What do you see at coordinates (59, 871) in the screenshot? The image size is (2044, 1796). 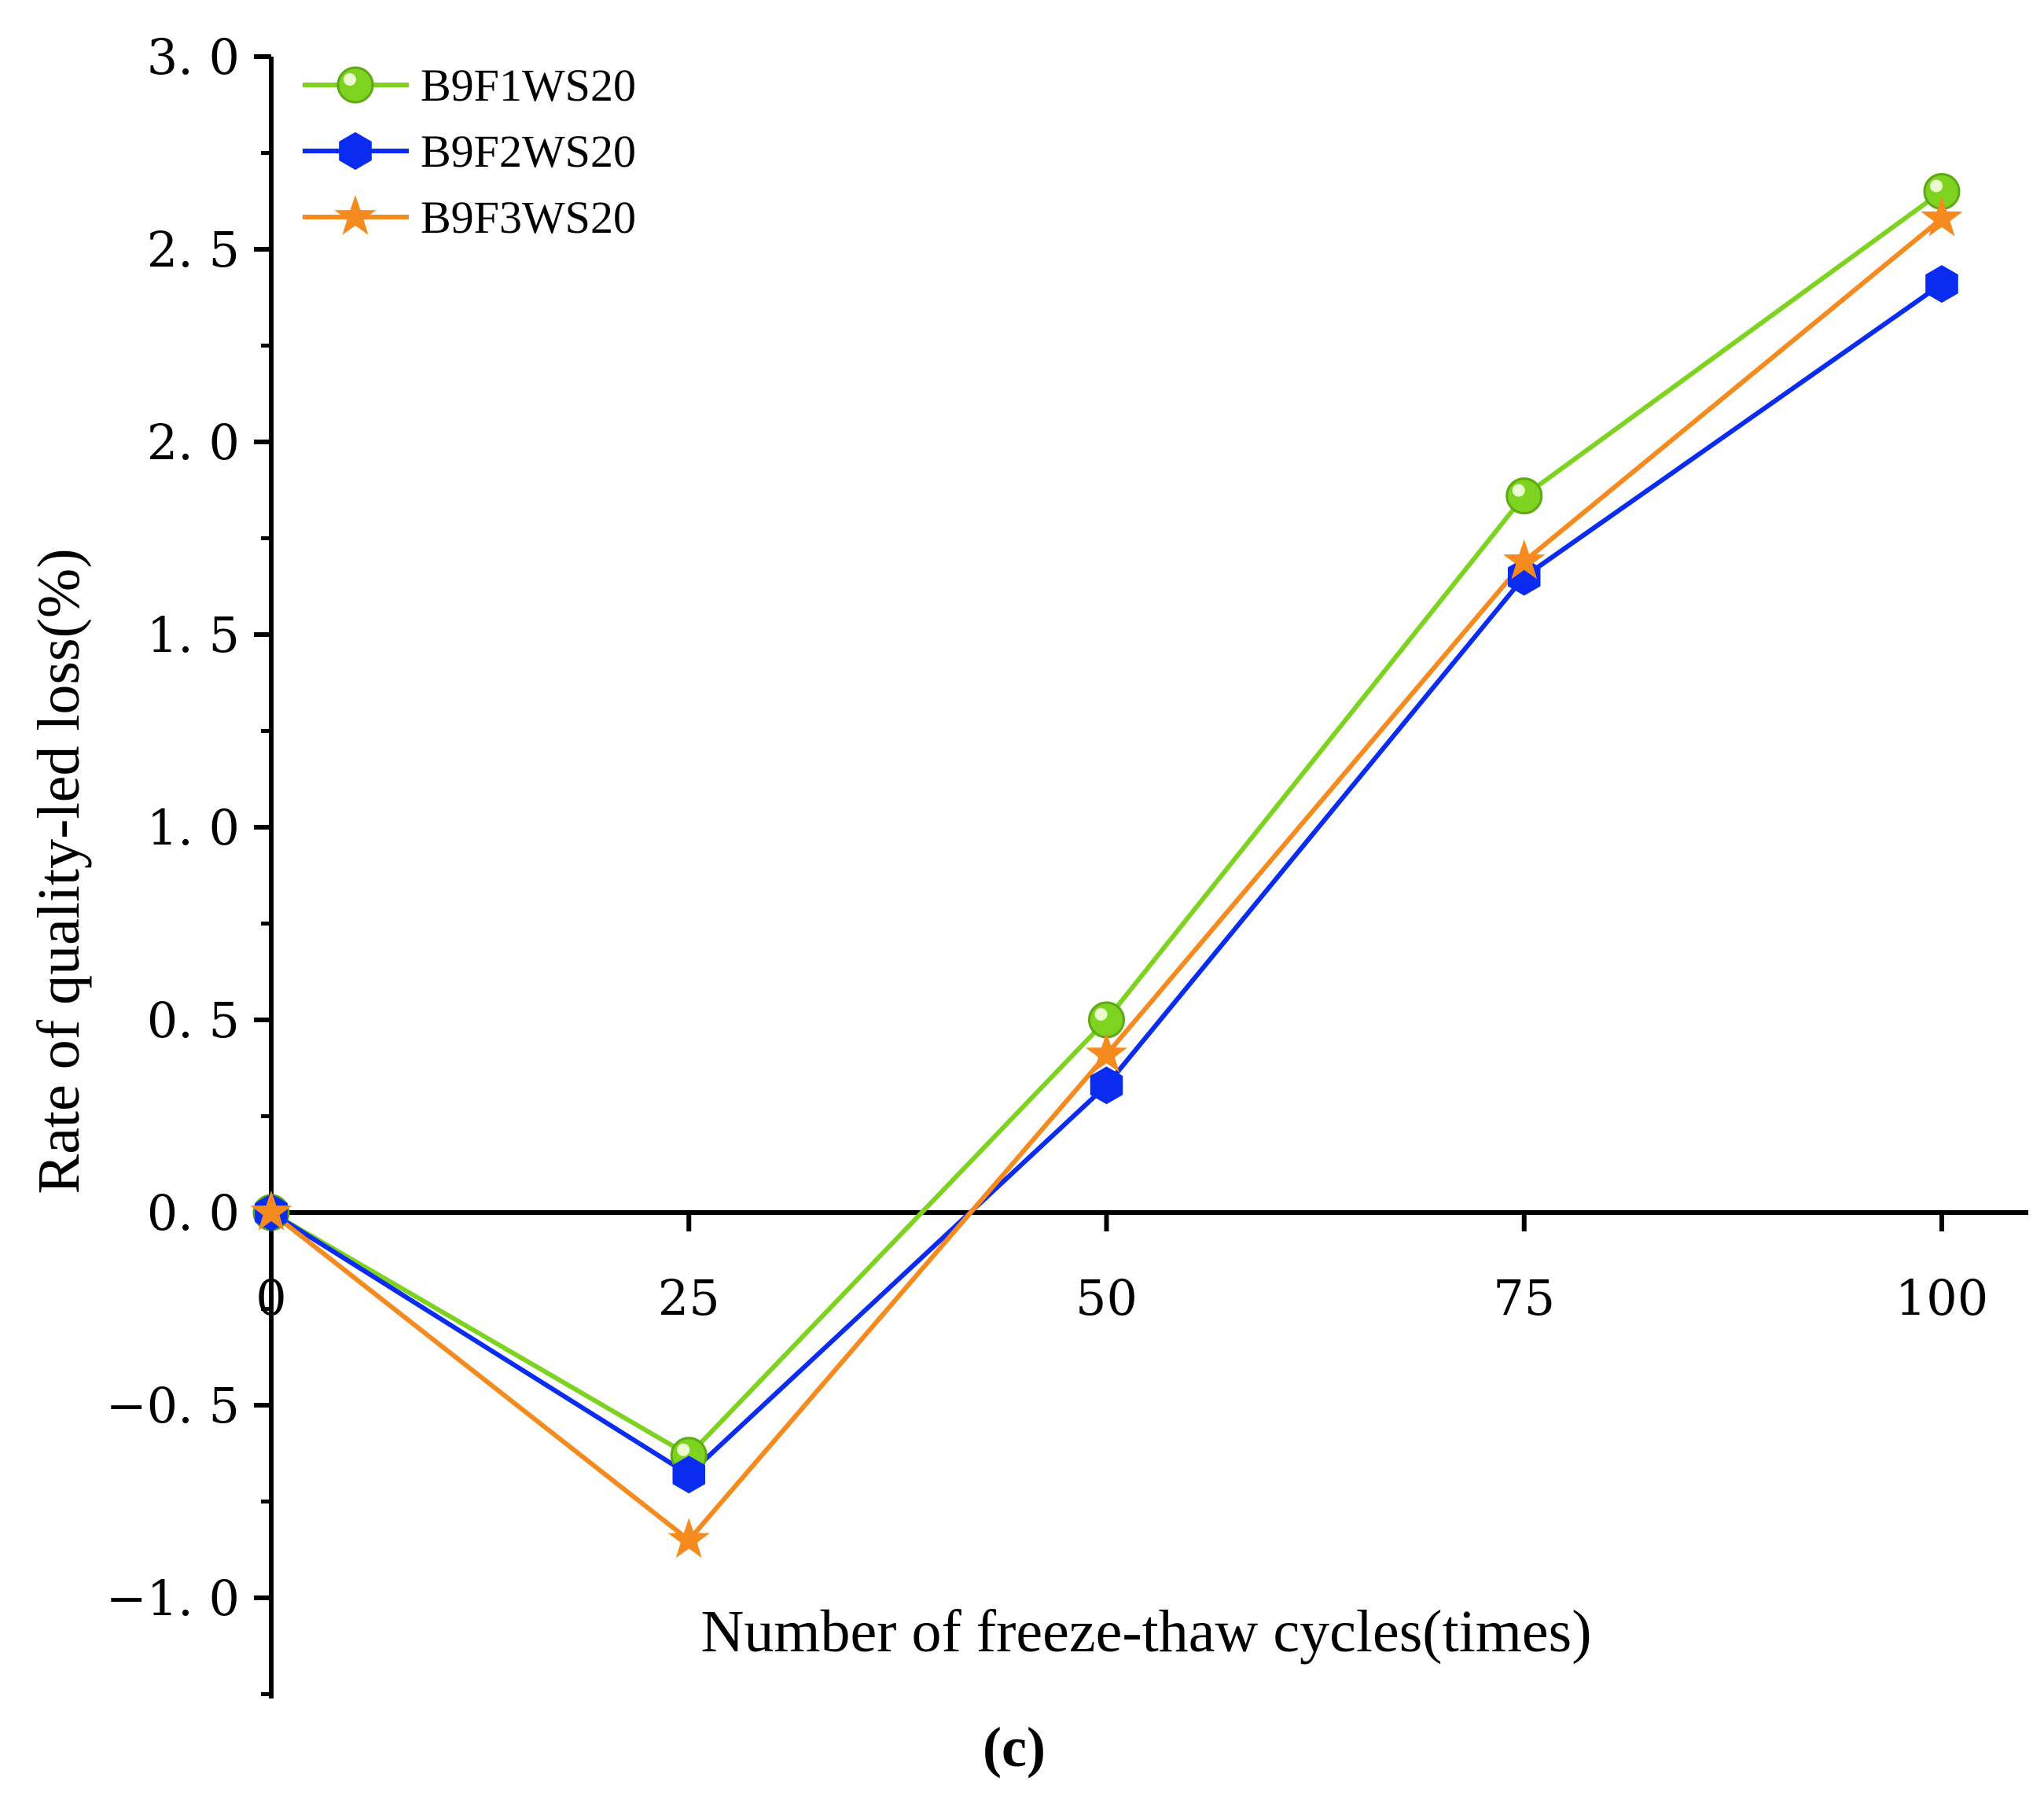 I see `y-axis-title: Rate of quality-led loss(%)` at bounding box center [59, 871].